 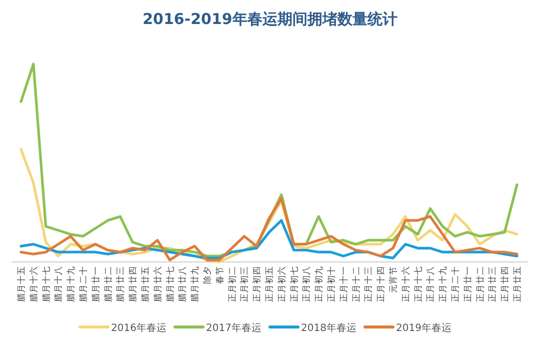 I want to click on x-tick-label: 正月十一, so click(x=344, y=284).